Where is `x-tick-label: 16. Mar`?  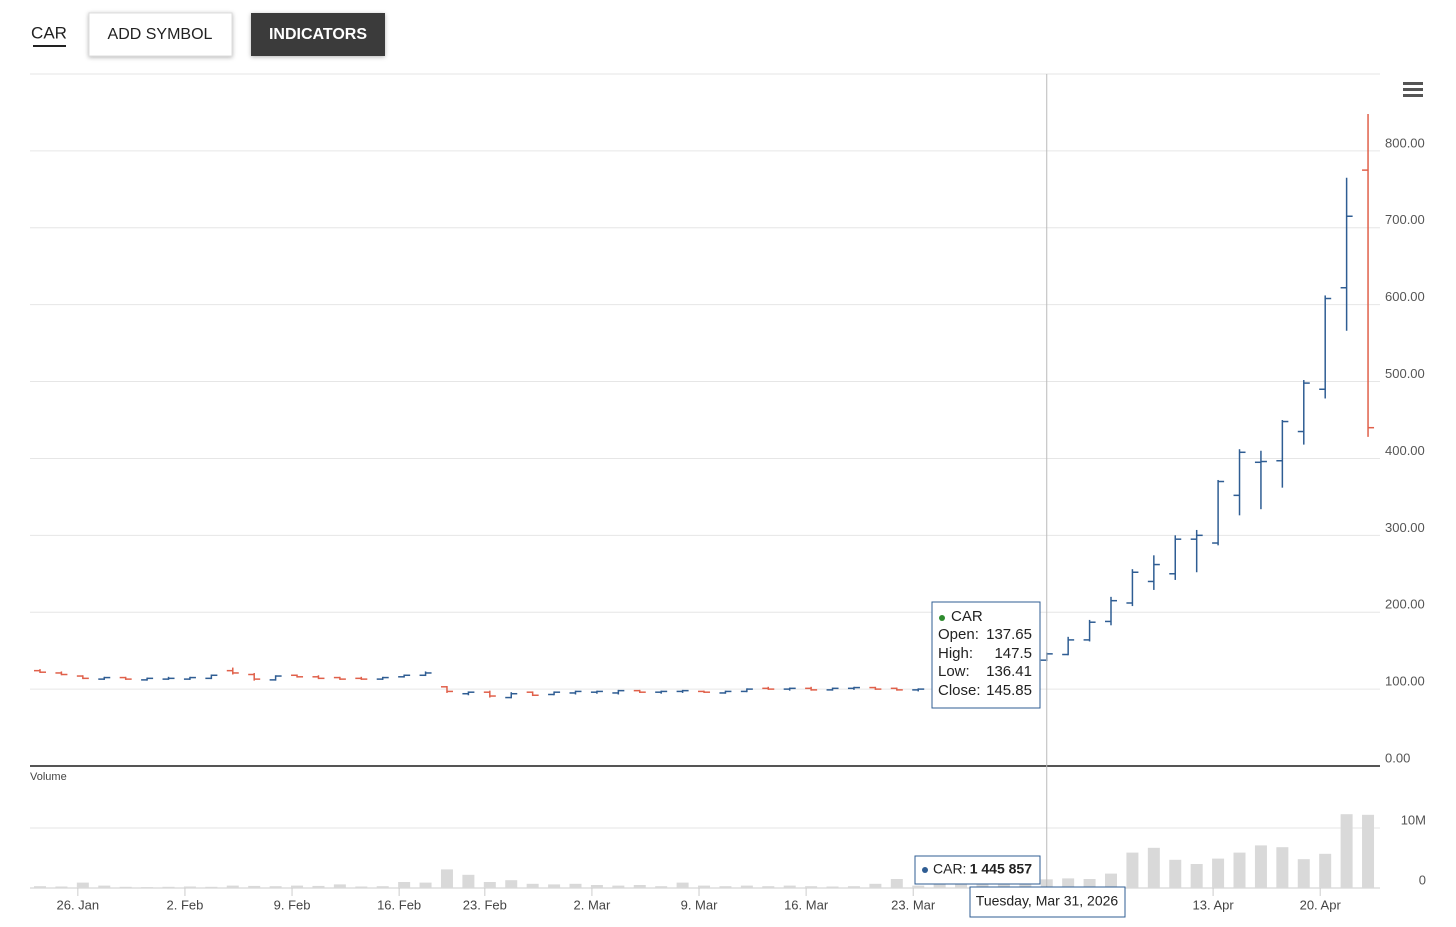 x-tick-label: 16. Mar is located at coordinates (806, 904).